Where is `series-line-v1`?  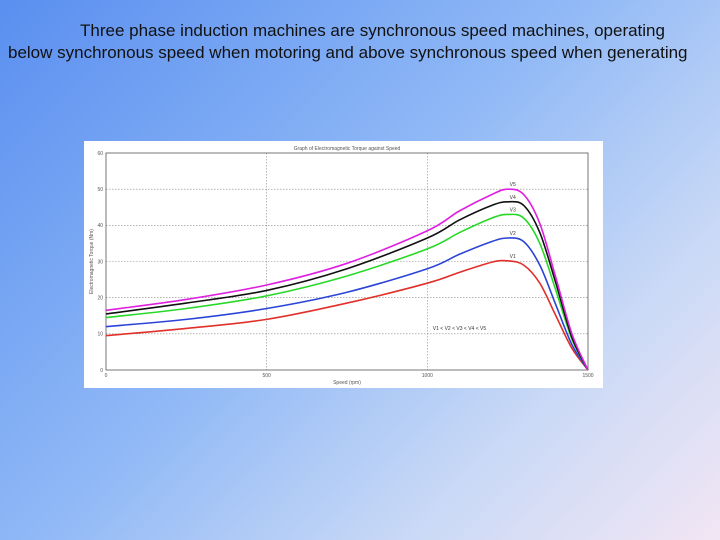 series-line-v1 is located at coordinates (347, 315).